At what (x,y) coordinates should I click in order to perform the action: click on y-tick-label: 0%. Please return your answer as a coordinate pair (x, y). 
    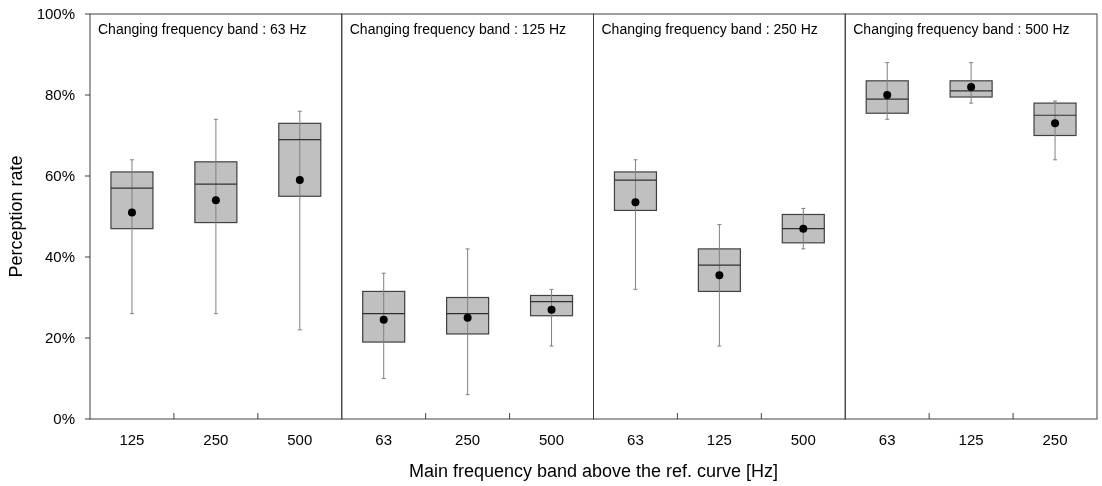
    Looking at the image, I should click on (64, 419).